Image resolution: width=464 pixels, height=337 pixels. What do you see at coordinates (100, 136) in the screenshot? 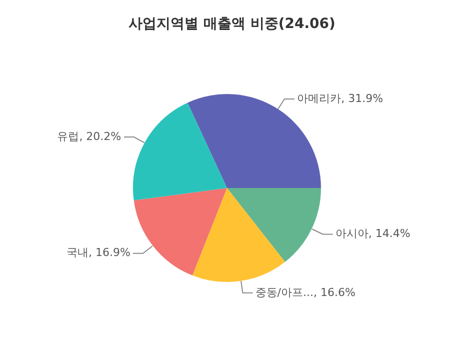
I see `data-label: , 20.2%` at bounding box center [100, 136].